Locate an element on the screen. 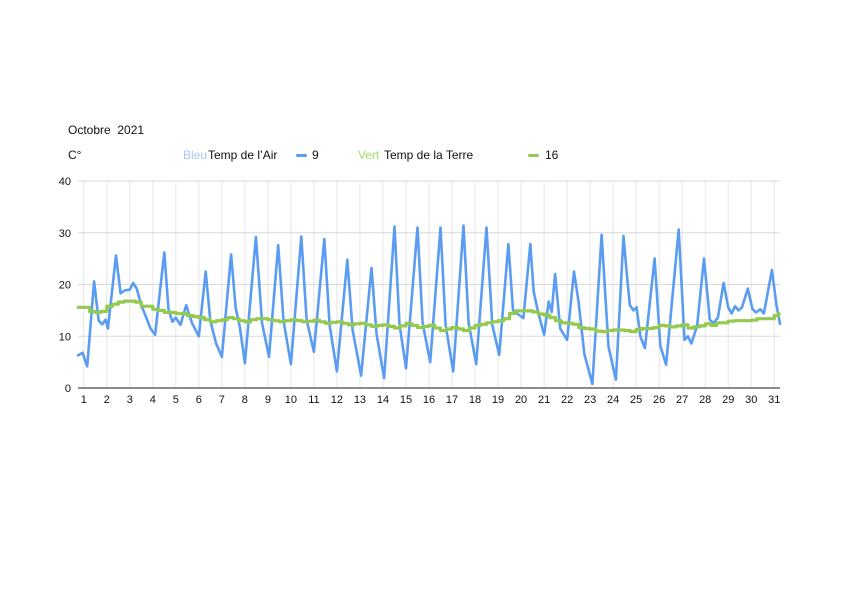 This screenshot has height=595, width=842. y-axis-tick-label: 30 is located at coordinates (65, 234).